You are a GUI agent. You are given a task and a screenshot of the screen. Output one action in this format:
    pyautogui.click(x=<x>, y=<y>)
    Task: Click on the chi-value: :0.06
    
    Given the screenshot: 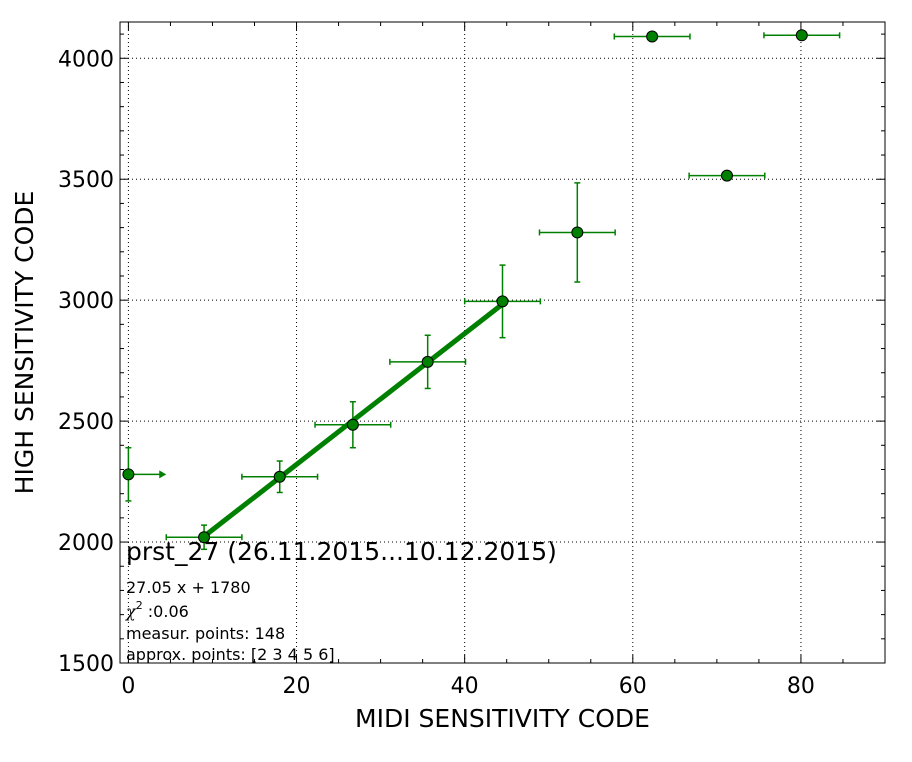 What is the action you would take?
    pyautogui.click(x=166, y=611)
    